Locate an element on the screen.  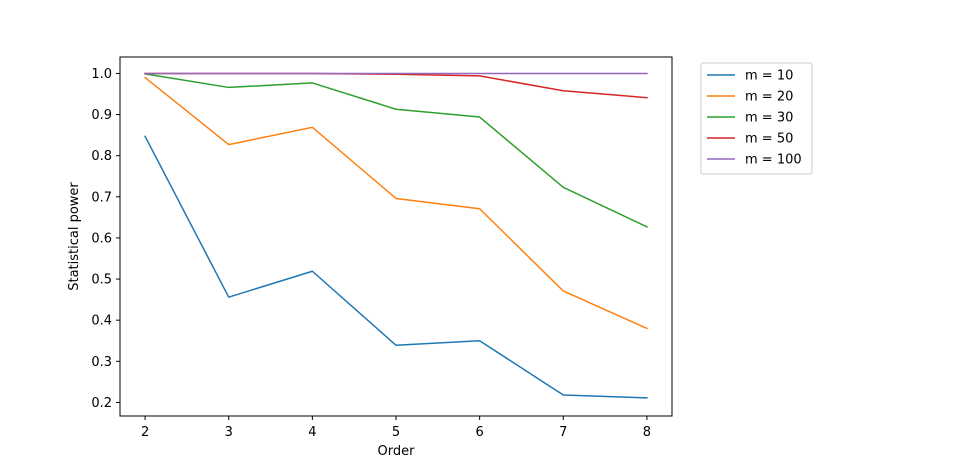
legend: m = 10 m = 20 m = 30 m = 50 m = 100 is located at coordinates (756, 118).